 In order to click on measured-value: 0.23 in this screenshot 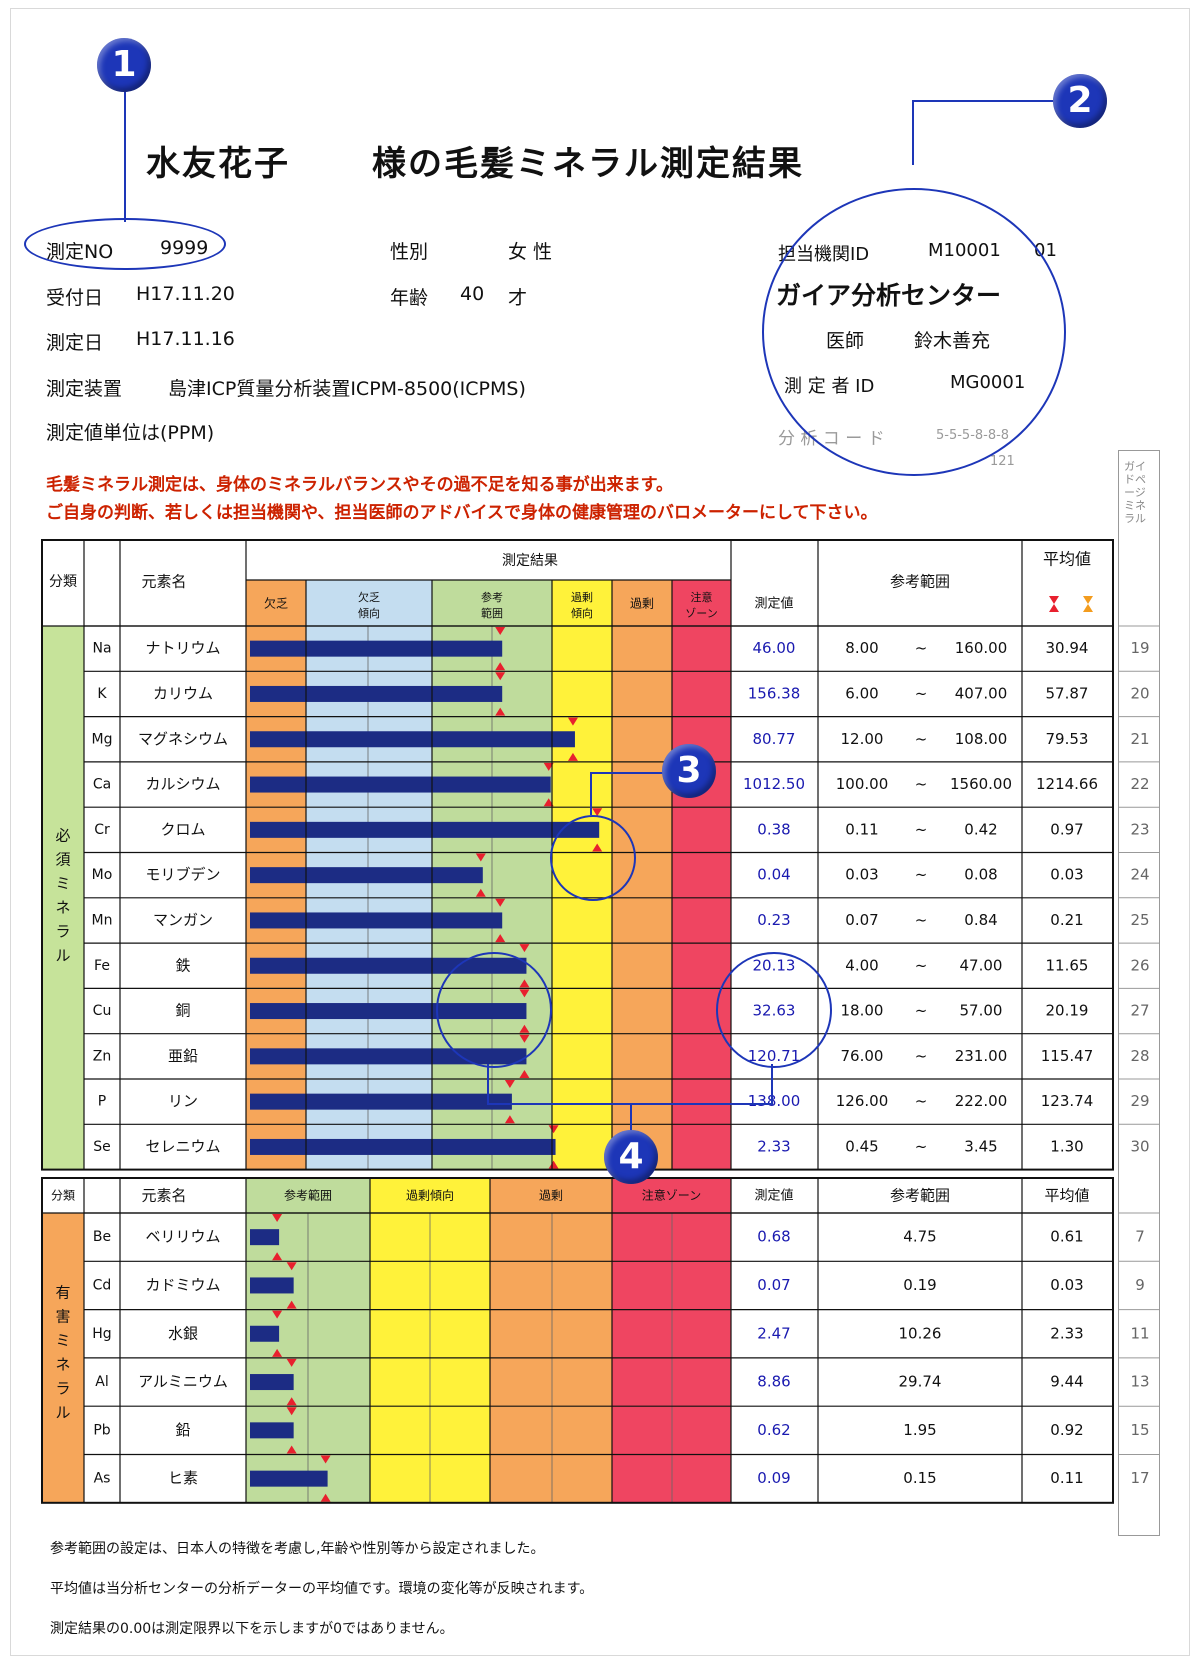, I will do `click(773, 920)`.